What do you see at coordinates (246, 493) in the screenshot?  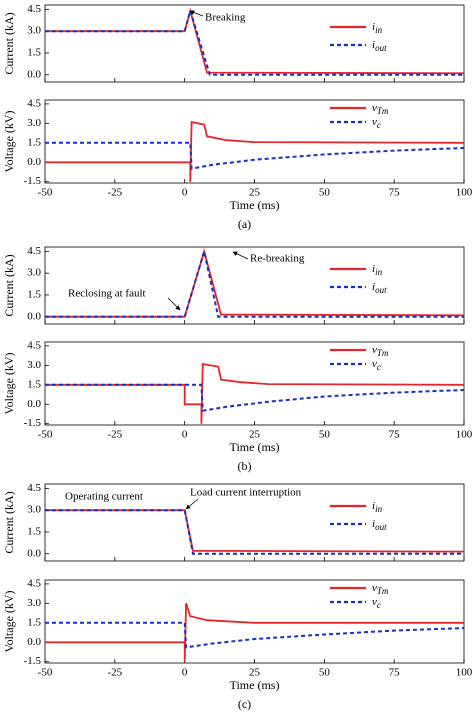 I see `annotation: Load current interruption` at bounding box center [246, 493].